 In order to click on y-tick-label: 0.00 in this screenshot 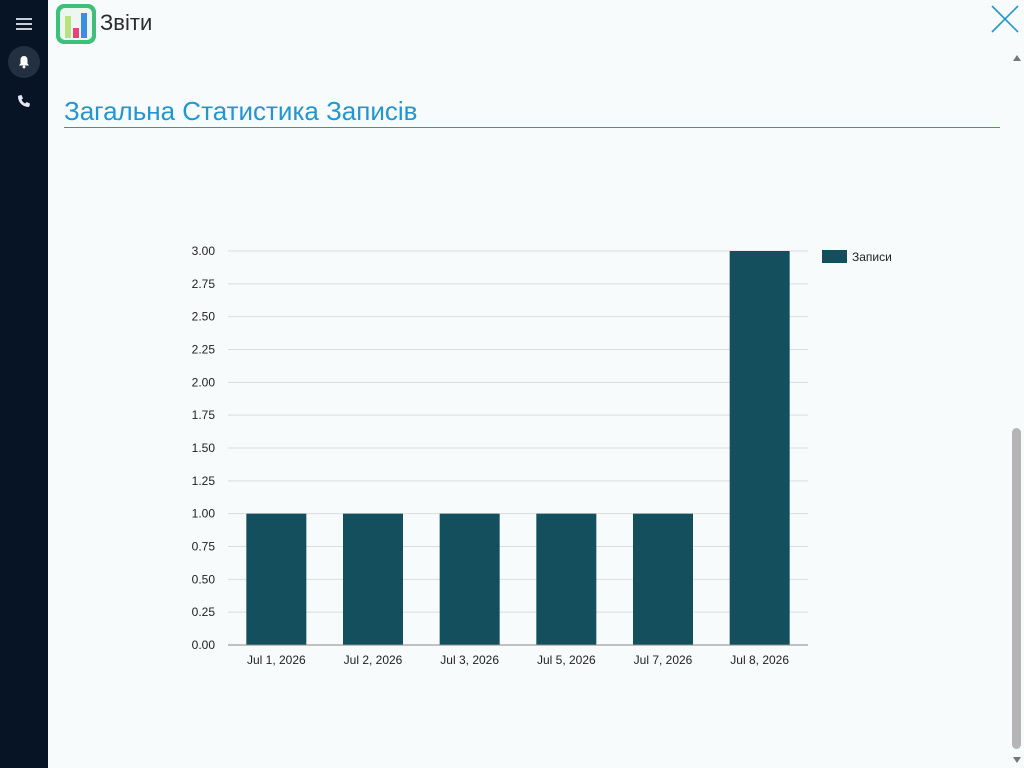, I will do `click(204, 645)`.